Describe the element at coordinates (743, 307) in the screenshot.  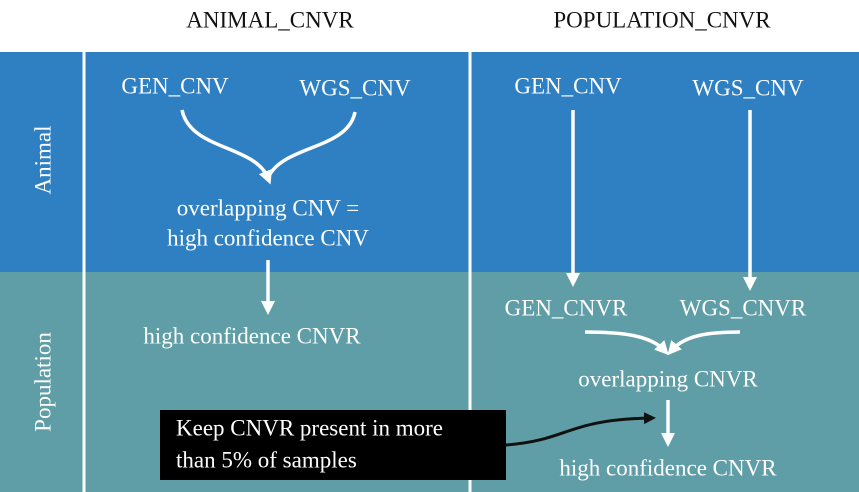
I see `node: WGS_CNVR` at that location.